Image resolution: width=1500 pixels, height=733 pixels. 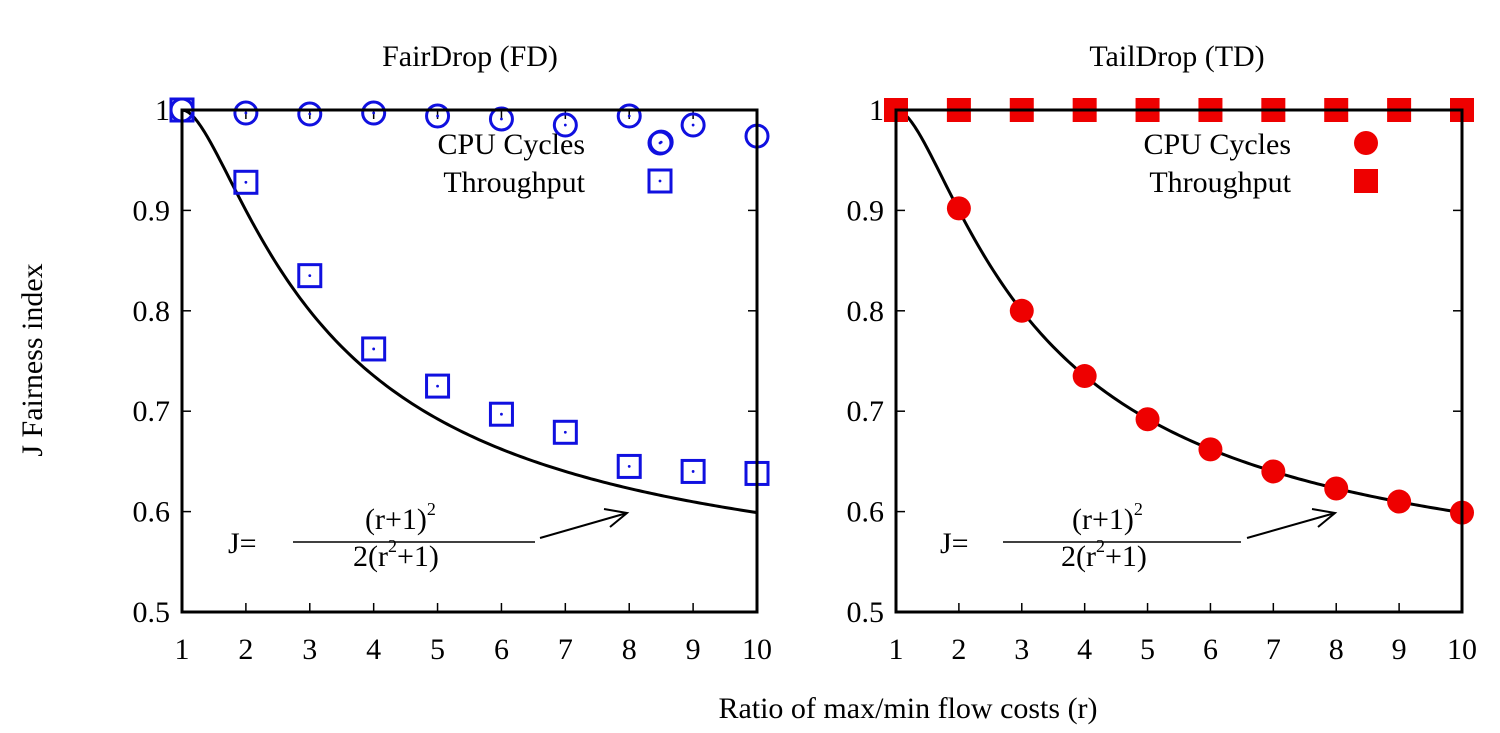 I want to click on formula-annotation: J= (r+1)2 2(r2+1), so click(x=1139, y=536).